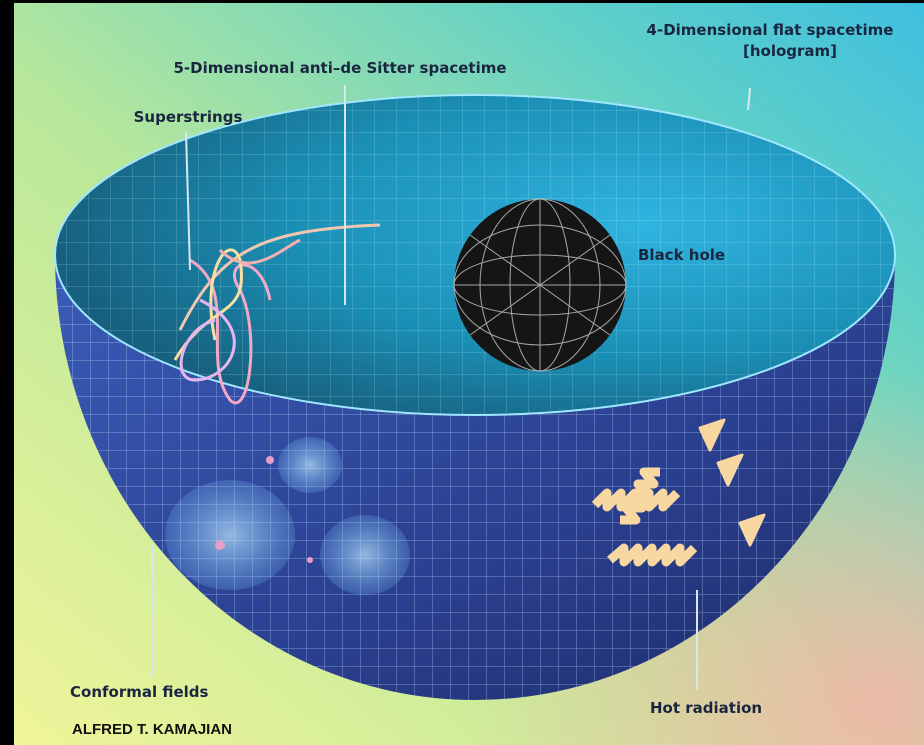  Describe the element at coordinates (706, 708) in the screenshot. I see `label-radiation: Hot radiation` at that location.